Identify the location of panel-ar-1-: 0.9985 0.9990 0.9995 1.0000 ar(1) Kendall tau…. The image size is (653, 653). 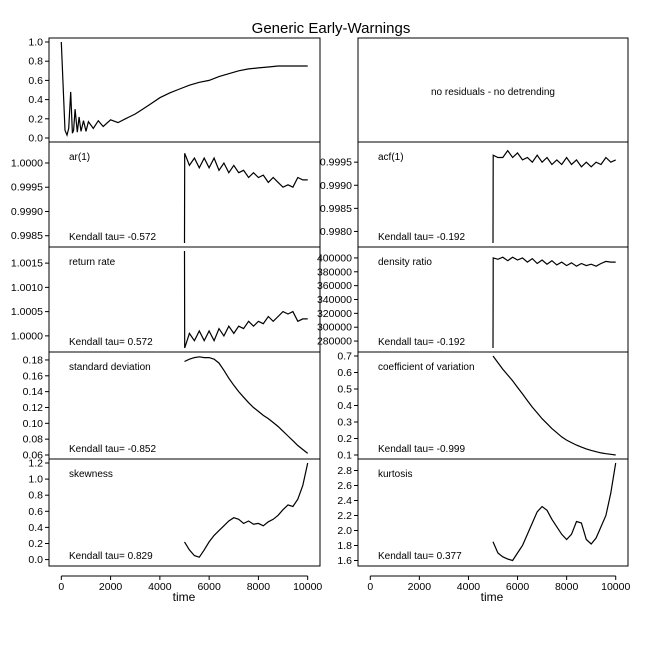
(166, 194).